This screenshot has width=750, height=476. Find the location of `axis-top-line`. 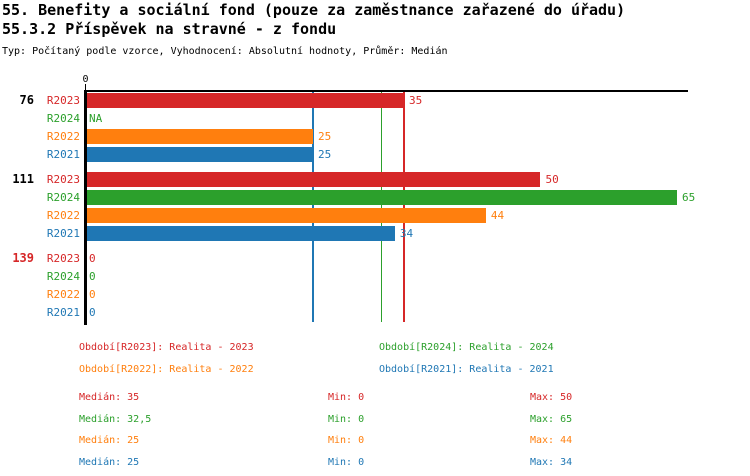

axis-top-line is located at coordinates (386, 91).